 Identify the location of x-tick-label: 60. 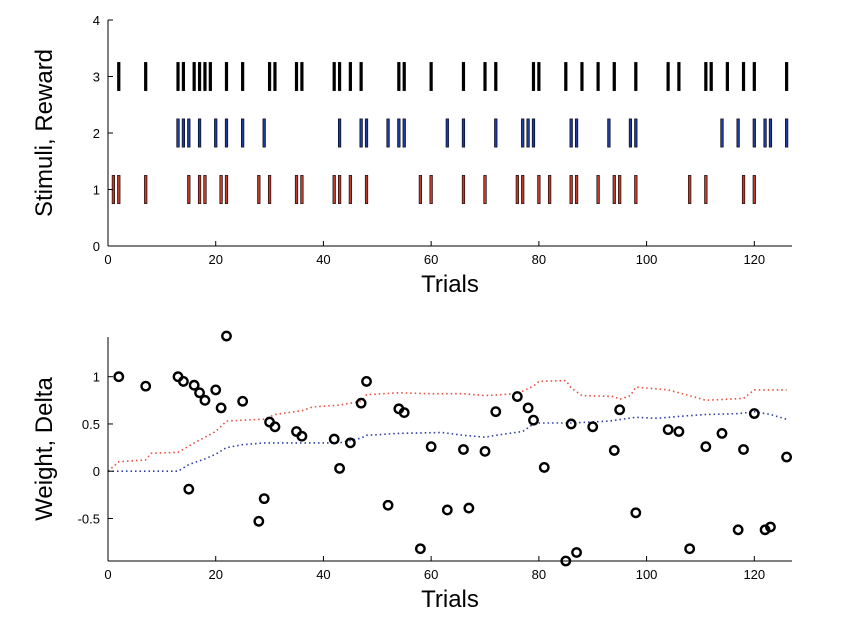
(431, 259).